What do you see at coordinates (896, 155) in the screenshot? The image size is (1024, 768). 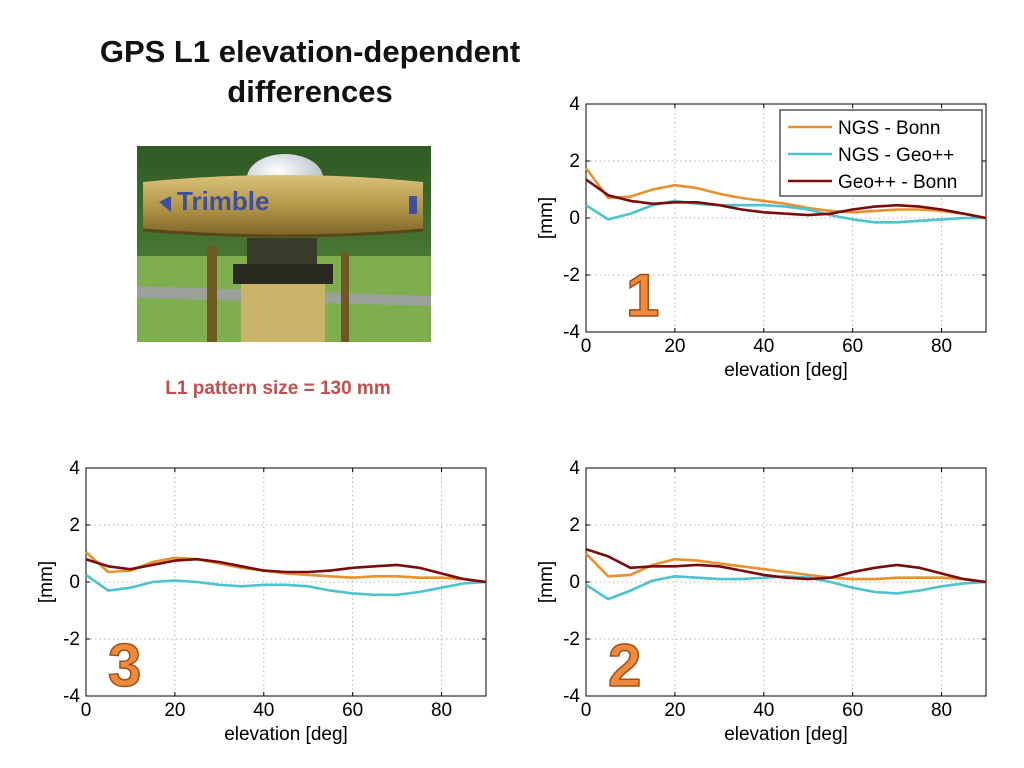 I see `legend-label: NGS - Geo++` at bounding box center [896, 155].